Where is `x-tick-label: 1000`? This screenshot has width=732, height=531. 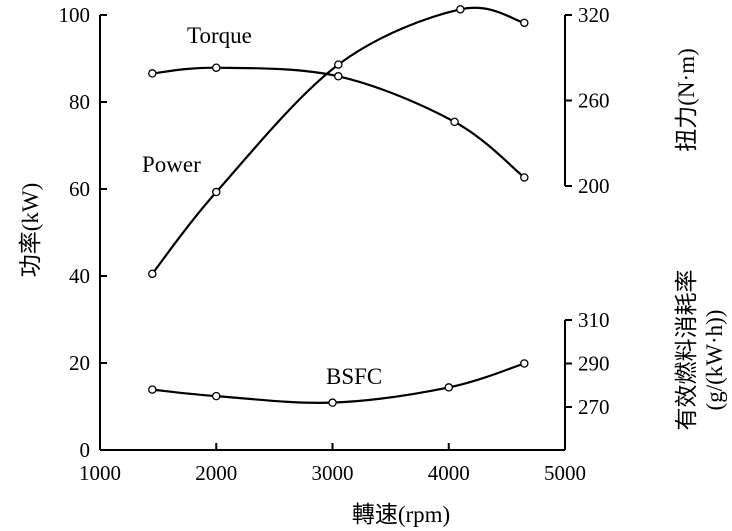 x-tick-label: 1000 is located at coordinates (100, 473).